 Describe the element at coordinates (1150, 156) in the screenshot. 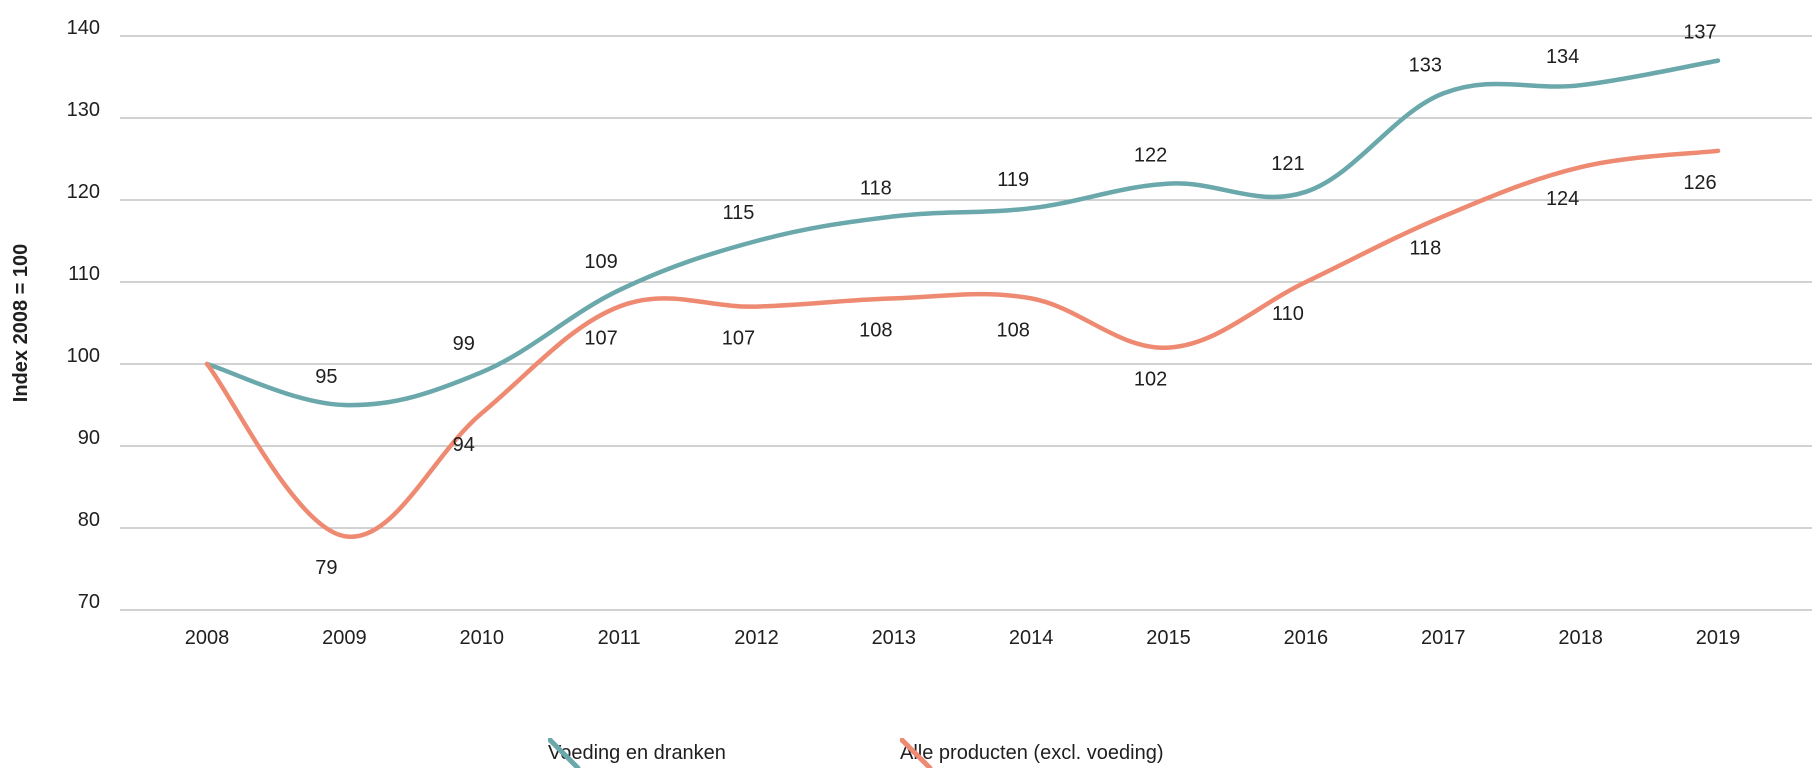

I see `data-label-s0-2015: 122` at that location.